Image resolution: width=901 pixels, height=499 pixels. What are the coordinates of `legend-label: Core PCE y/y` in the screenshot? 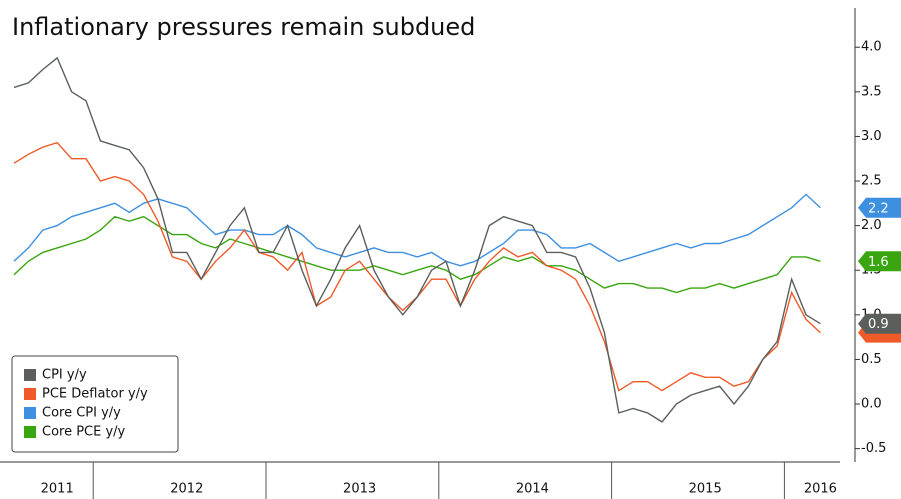 It's located at (84, 432).